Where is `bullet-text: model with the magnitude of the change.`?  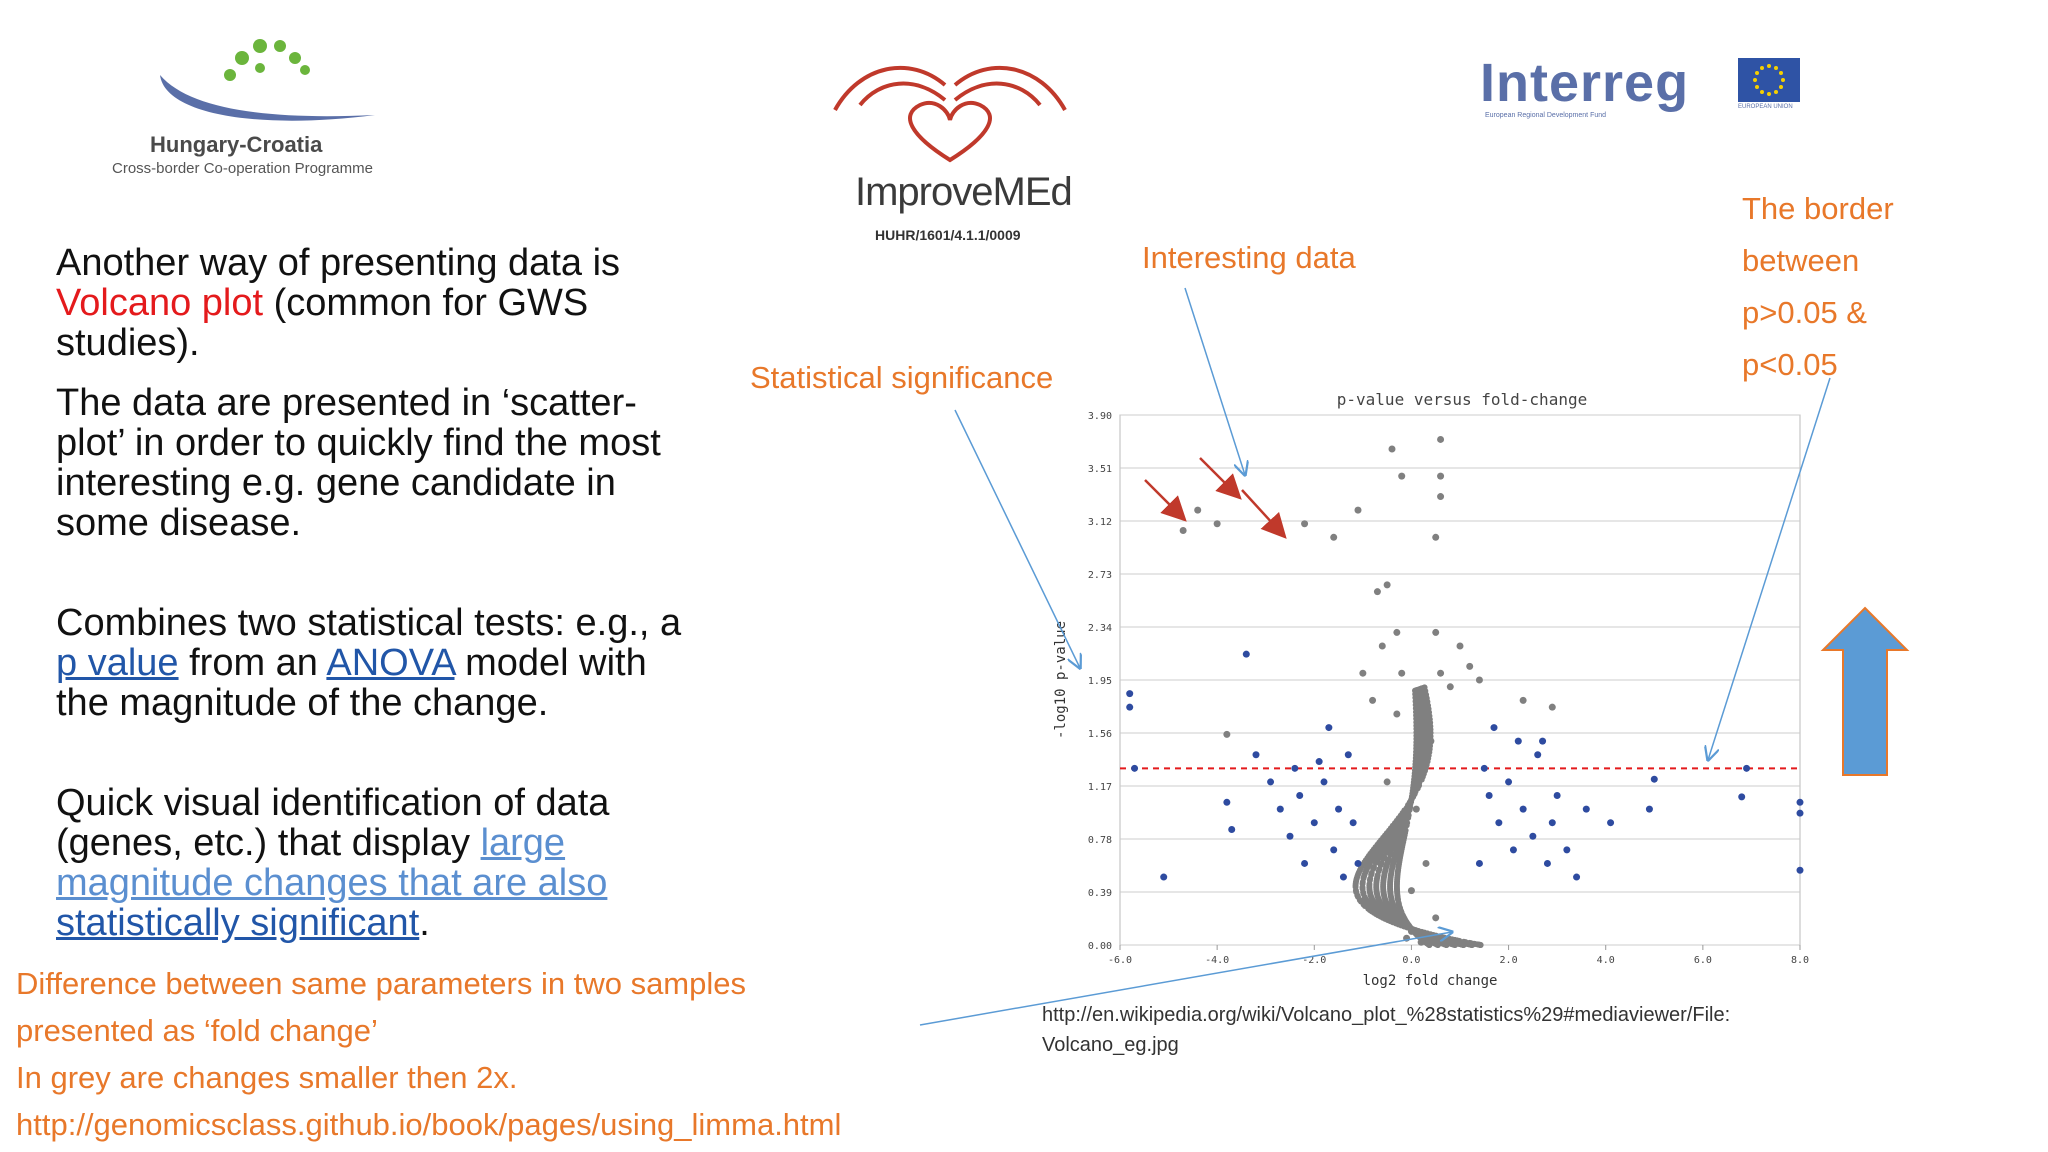 bullet-text: model with the magnitude of the change. is located at coordinates (351, 683).